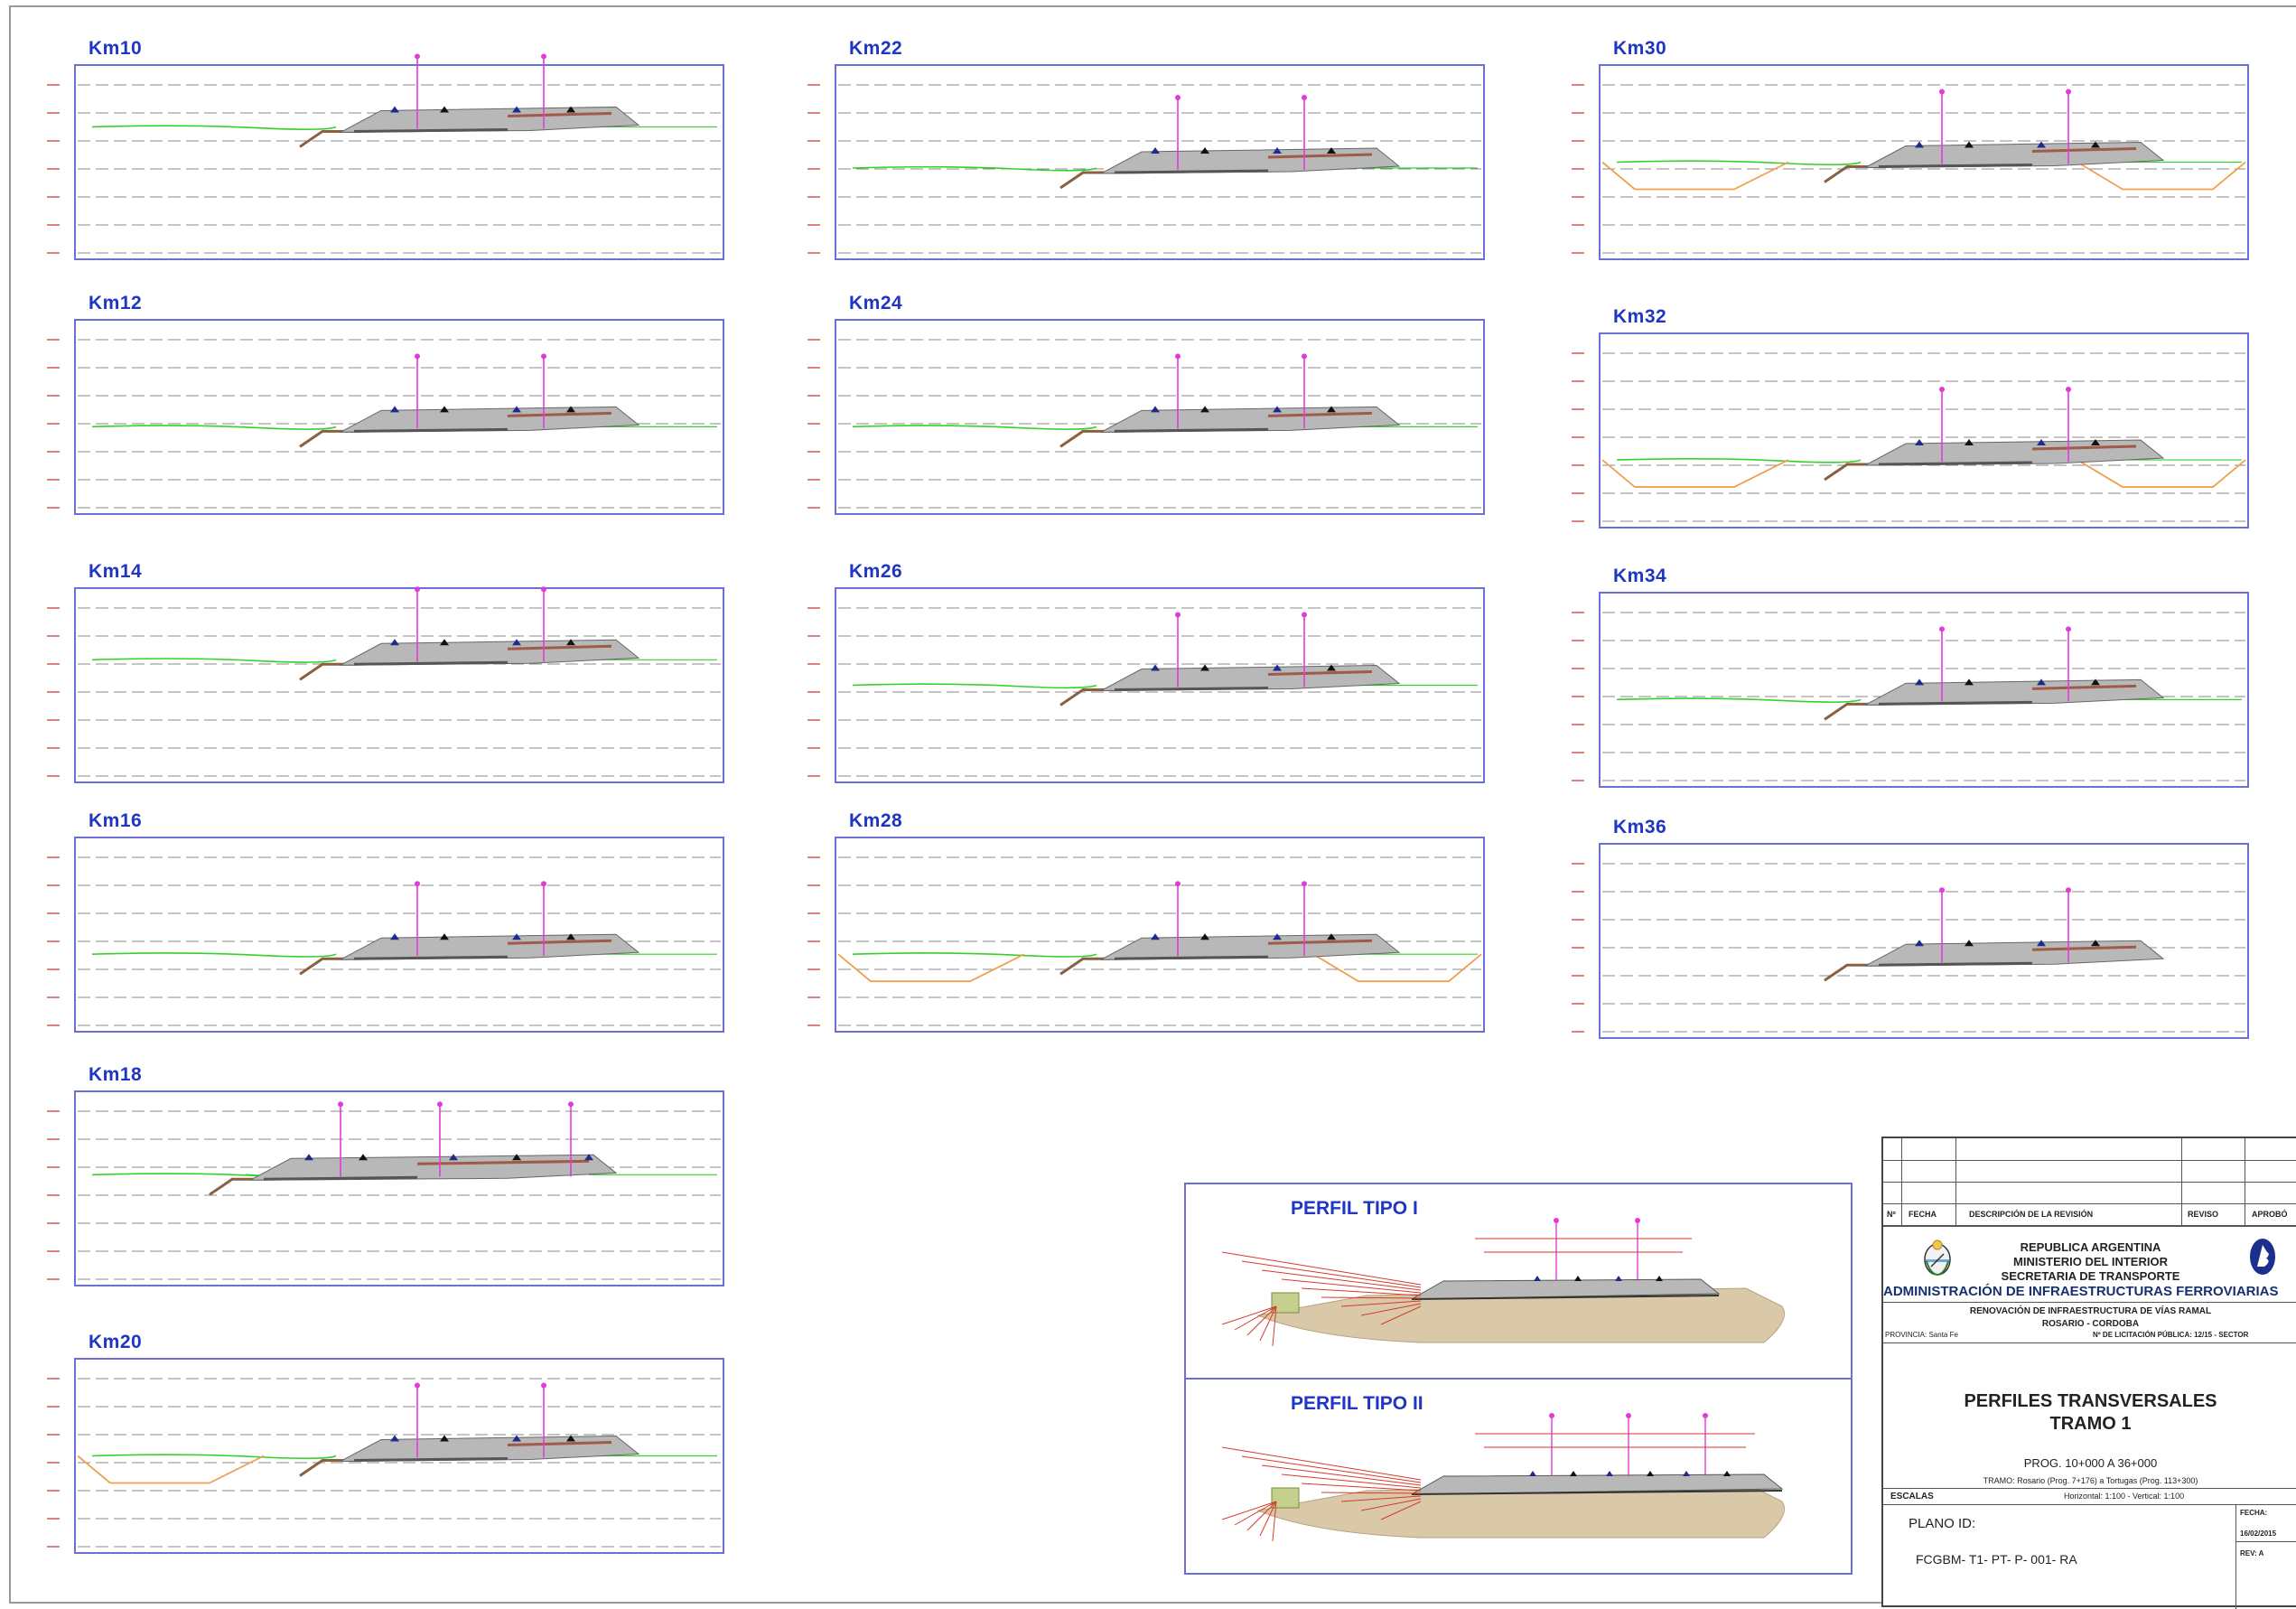  Describe the element at coordinates (876, 303) in the screenshot. I see `panel-label: Km24` at that location.